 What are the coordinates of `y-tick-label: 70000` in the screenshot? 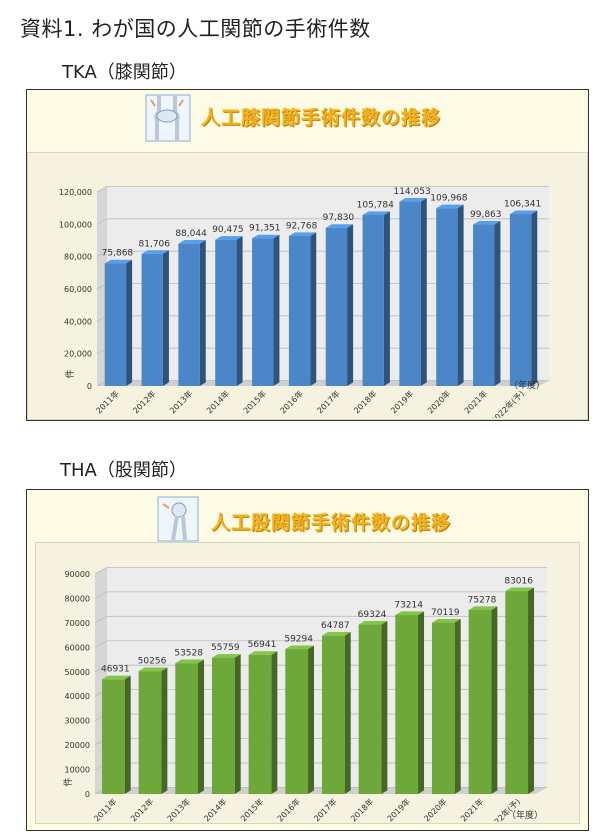 It's located at (77, 623).